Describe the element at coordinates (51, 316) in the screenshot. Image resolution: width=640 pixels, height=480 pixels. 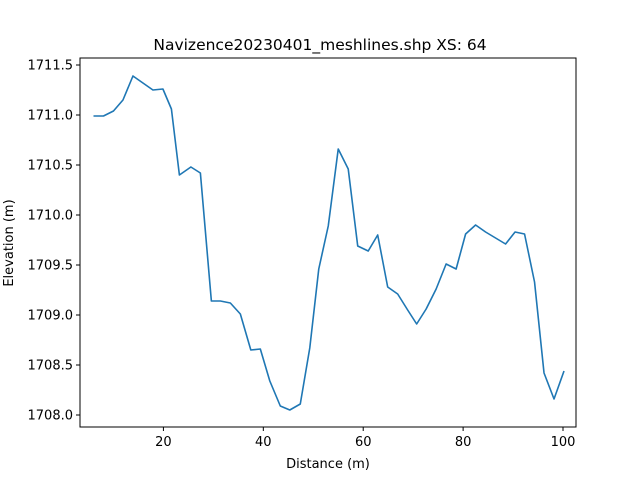
I see `y-tick-label: 1709.0` at that location.